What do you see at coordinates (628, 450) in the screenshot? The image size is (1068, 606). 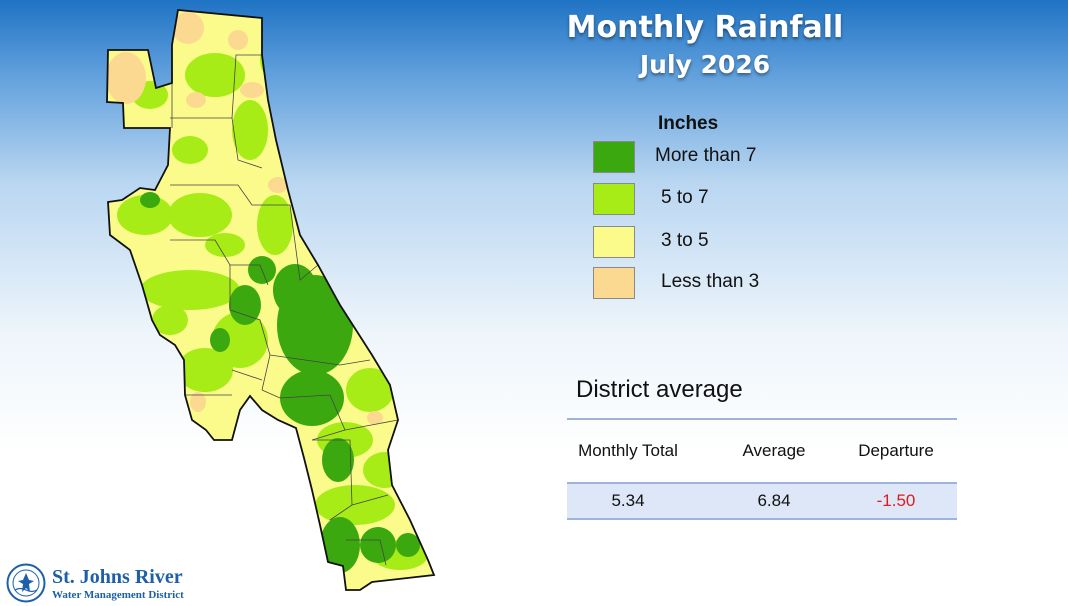 I see `header-monthly-total: Monthly Total` at bounding box center [628, 450].